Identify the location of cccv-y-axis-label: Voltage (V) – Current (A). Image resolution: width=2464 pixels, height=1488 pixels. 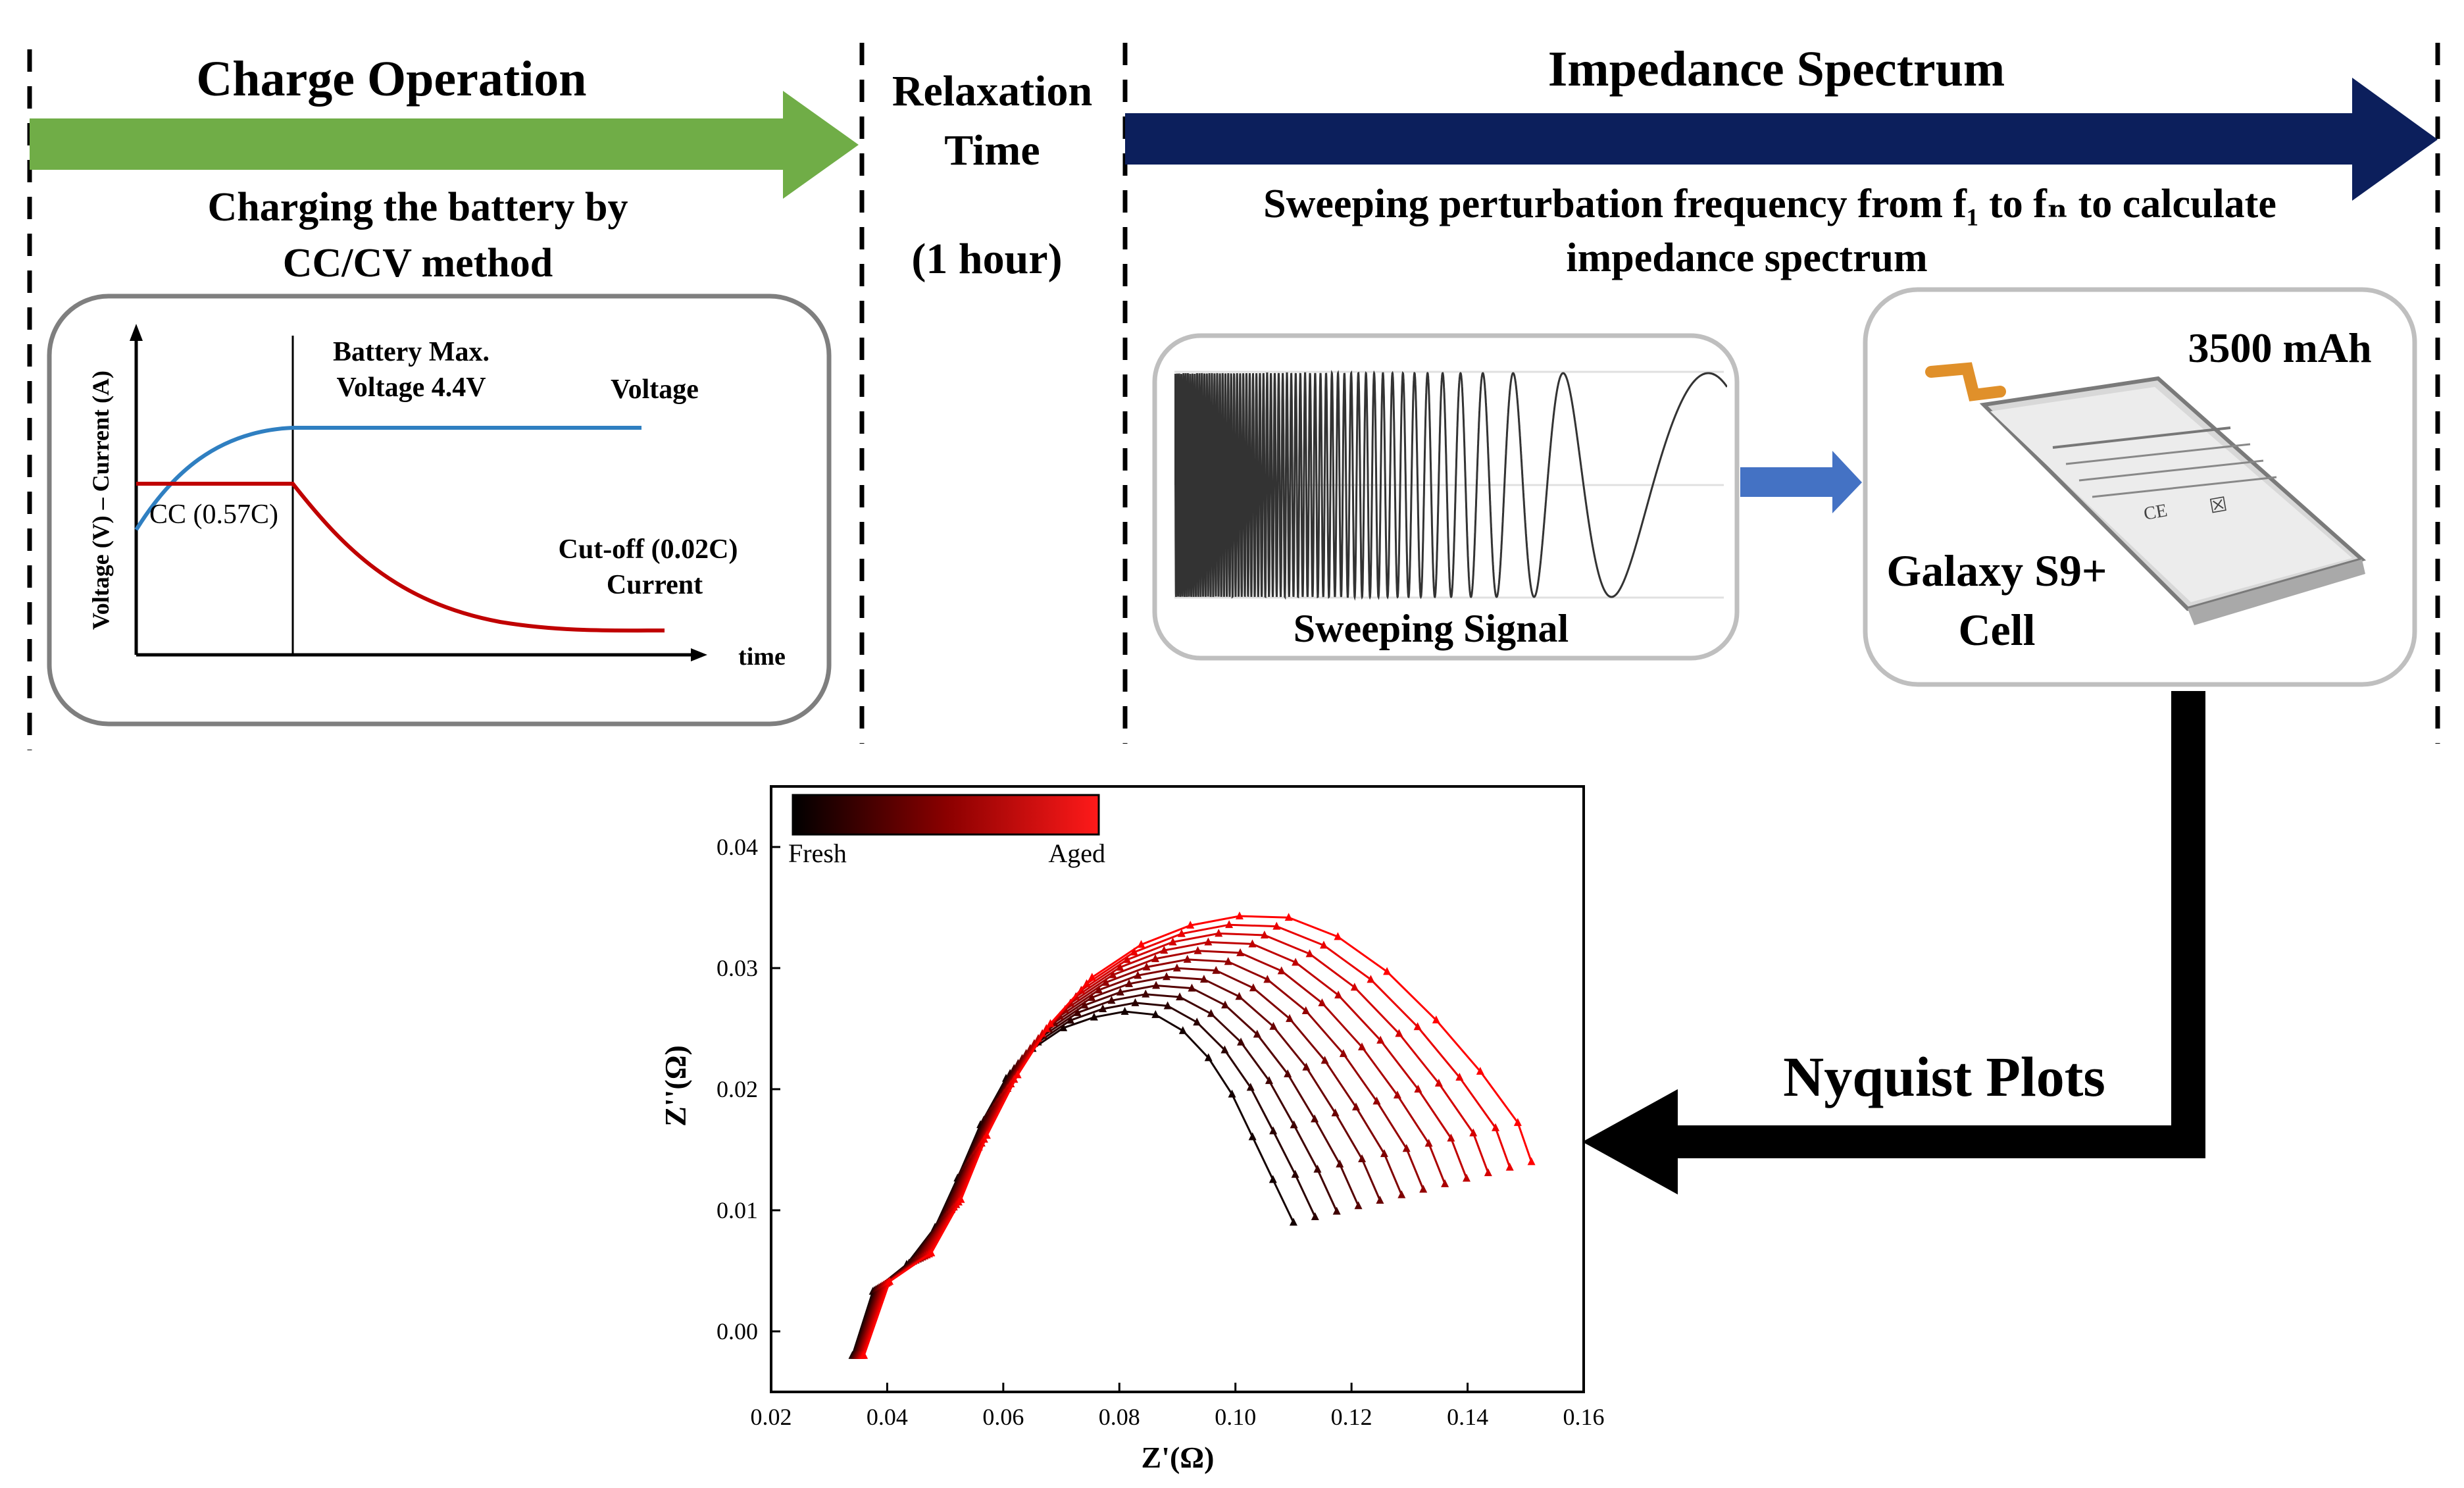
(101, 500).